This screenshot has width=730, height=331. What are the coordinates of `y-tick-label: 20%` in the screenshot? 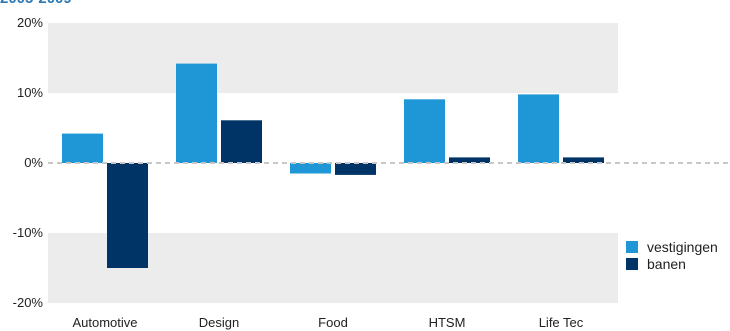 It's located at (30, 22).